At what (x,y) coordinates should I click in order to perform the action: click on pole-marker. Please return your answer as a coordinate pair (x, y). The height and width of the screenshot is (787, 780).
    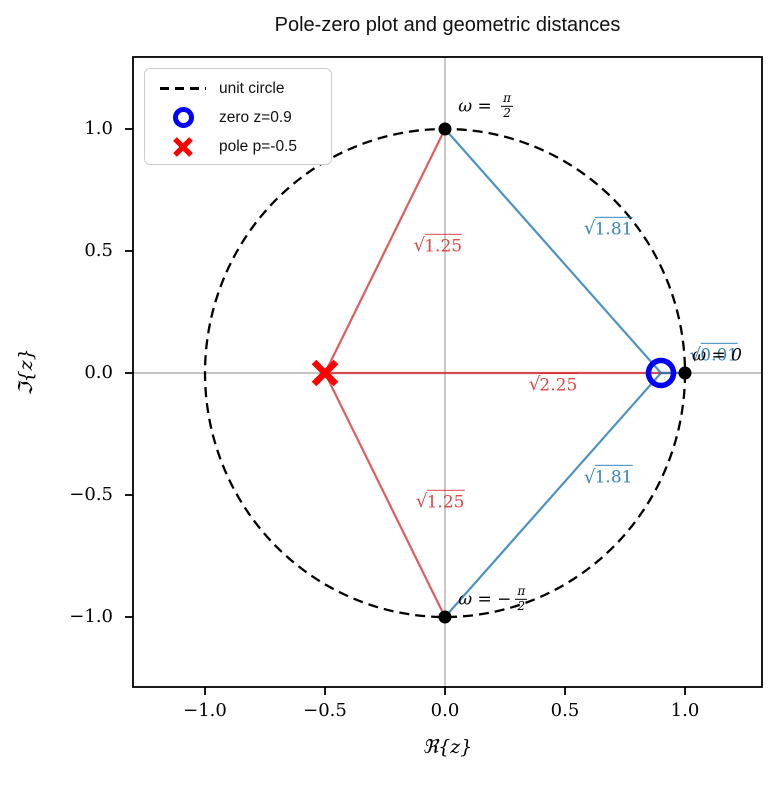
    Looking at the image, I should click on (325, 373).